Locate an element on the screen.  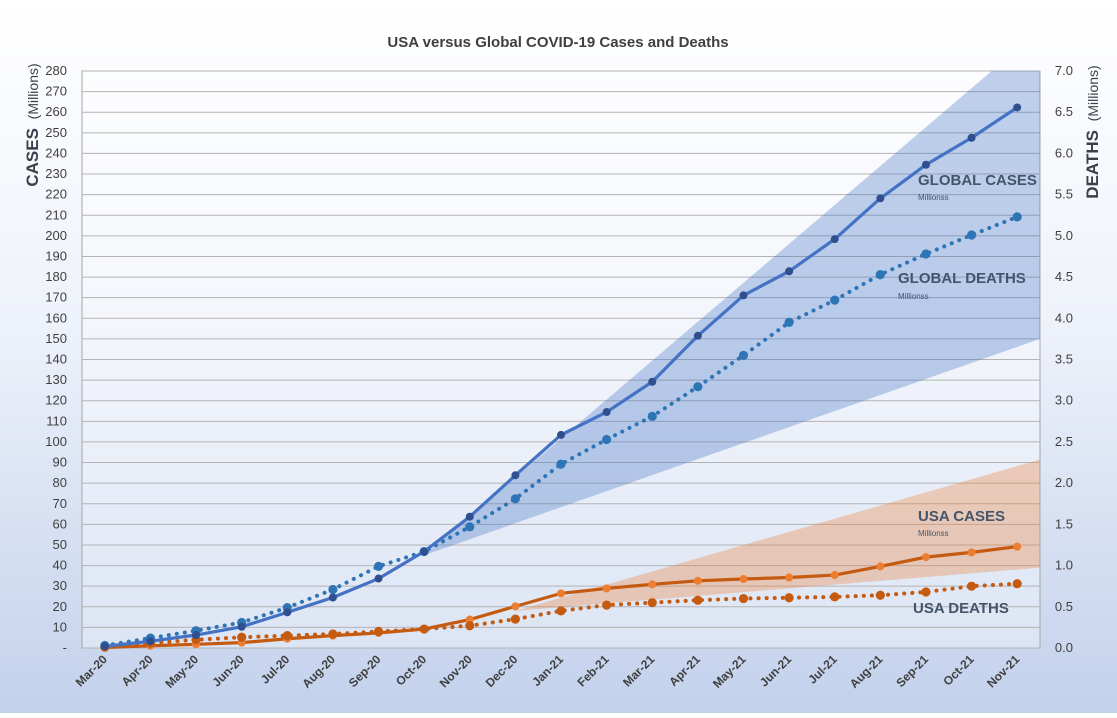
x-tick-label: Aug-21 is located at coordinates (866, 671).